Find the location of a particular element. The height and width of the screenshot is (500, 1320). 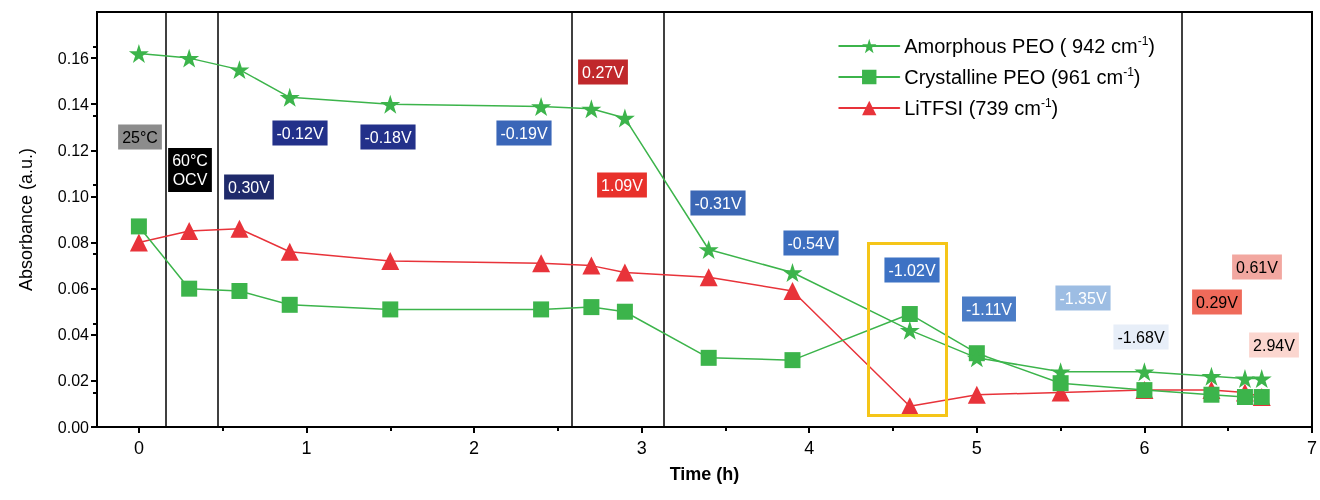

annotation: 1.09V is located at coordinates (622, 185).